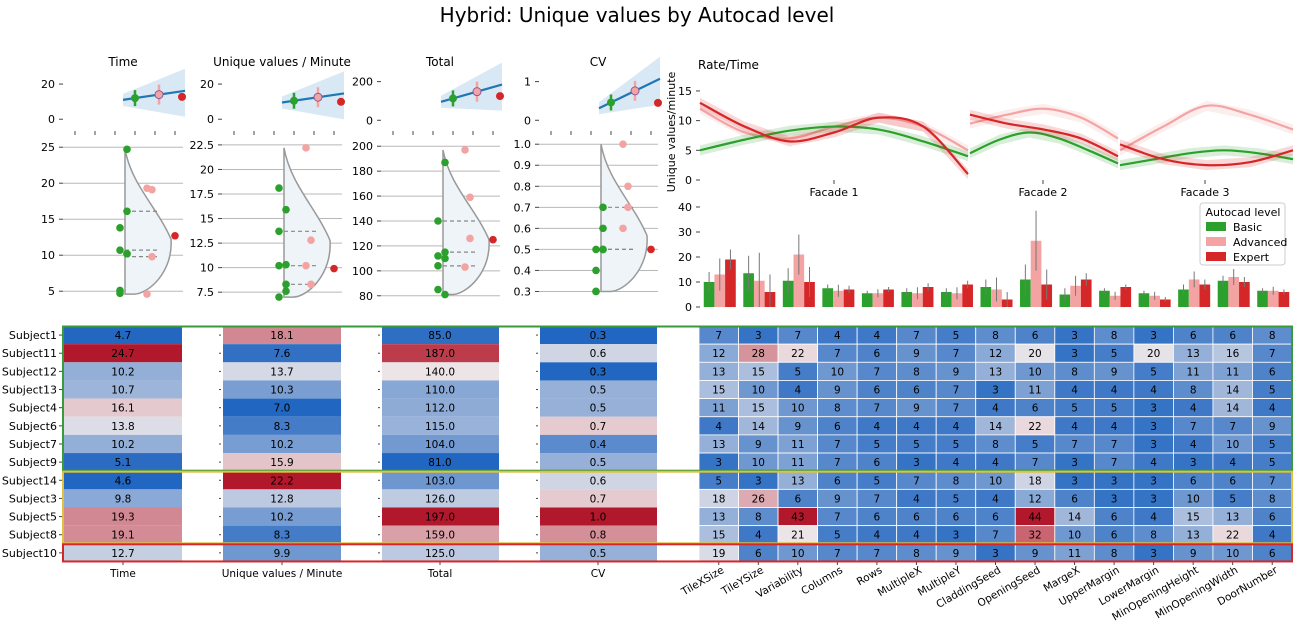  I want to click on violin-ytick-label: 20, so click(207, 169).